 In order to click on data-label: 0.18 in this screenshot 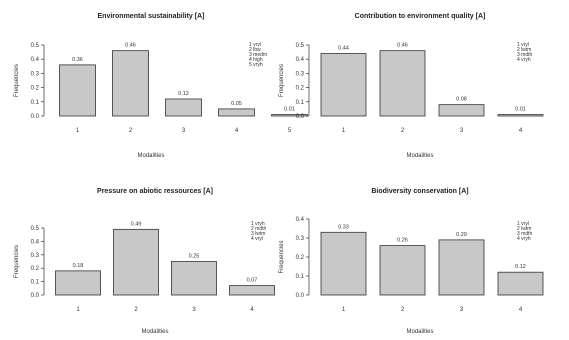, I will do `click(78, 266)`.